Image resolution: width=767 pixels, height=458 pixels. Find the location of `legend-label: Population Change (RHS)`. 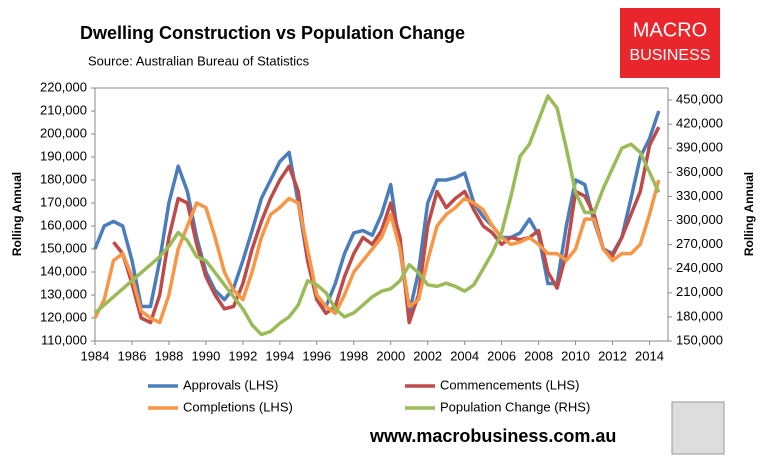

legend-label: Population Change (RHS) is located at coordinates (515, 406).